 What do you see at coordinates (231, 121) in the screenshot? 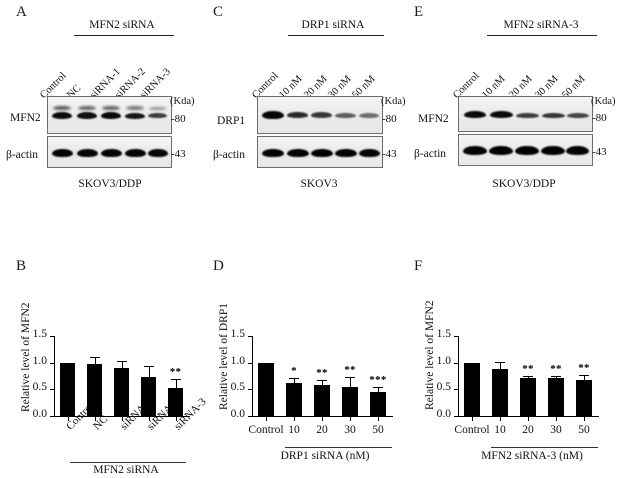
I see `blot-row-label-c-0: DRP1` at bounding box center [231, 121].